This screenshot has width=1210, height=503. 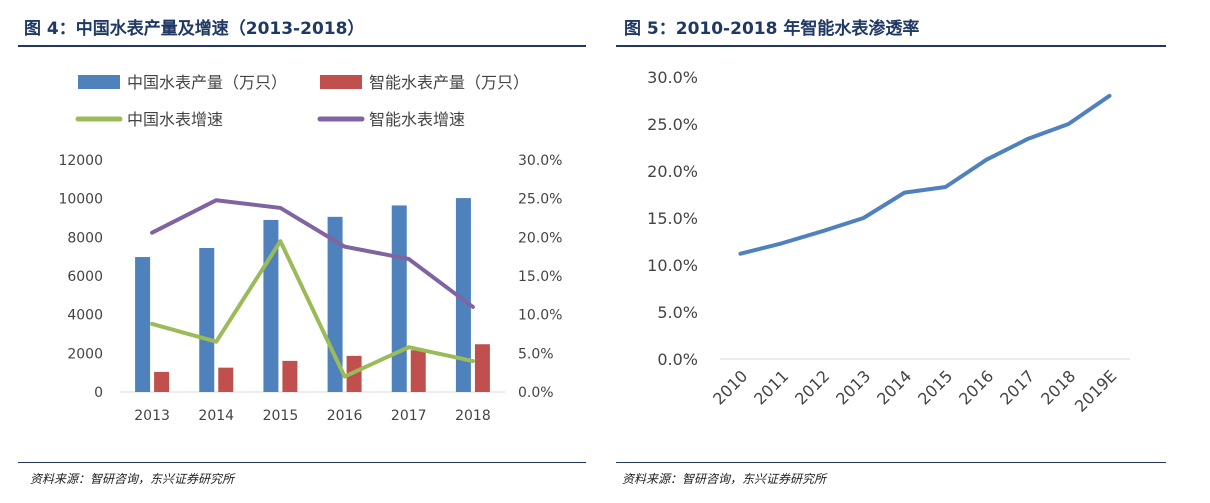 I want to click on bar-water-meter-2018, so click(x=463, y=295).